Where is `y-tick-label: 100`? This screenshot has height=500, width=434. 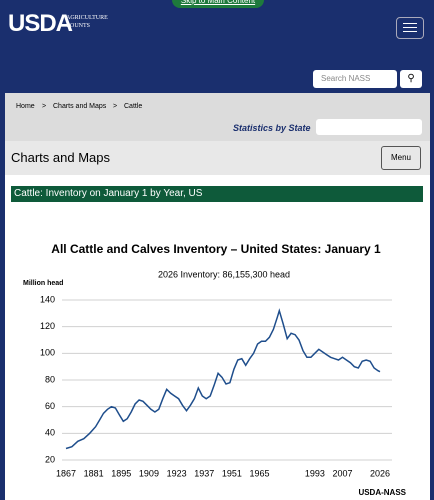
y-tick-label: 100 is located at coordinates (47, 353).